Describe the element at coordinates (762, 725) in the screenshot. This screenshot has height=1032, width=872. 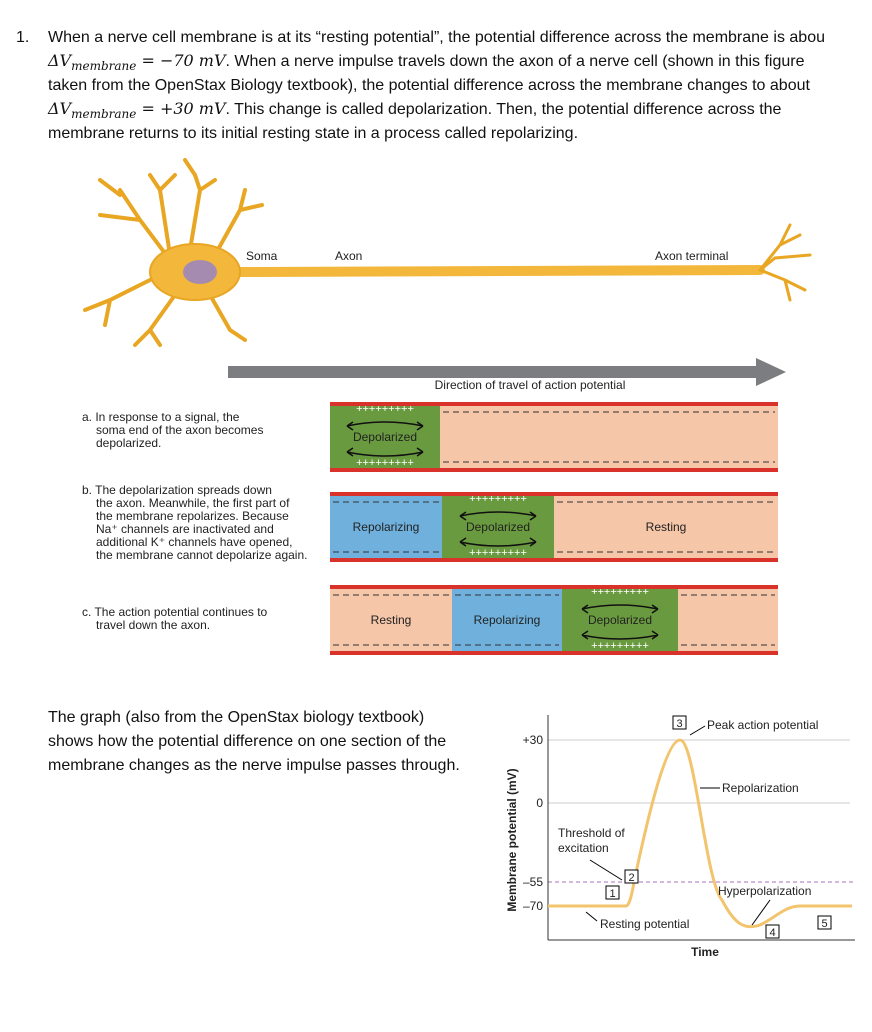
I see `annotation: Peak action potential` at that location.